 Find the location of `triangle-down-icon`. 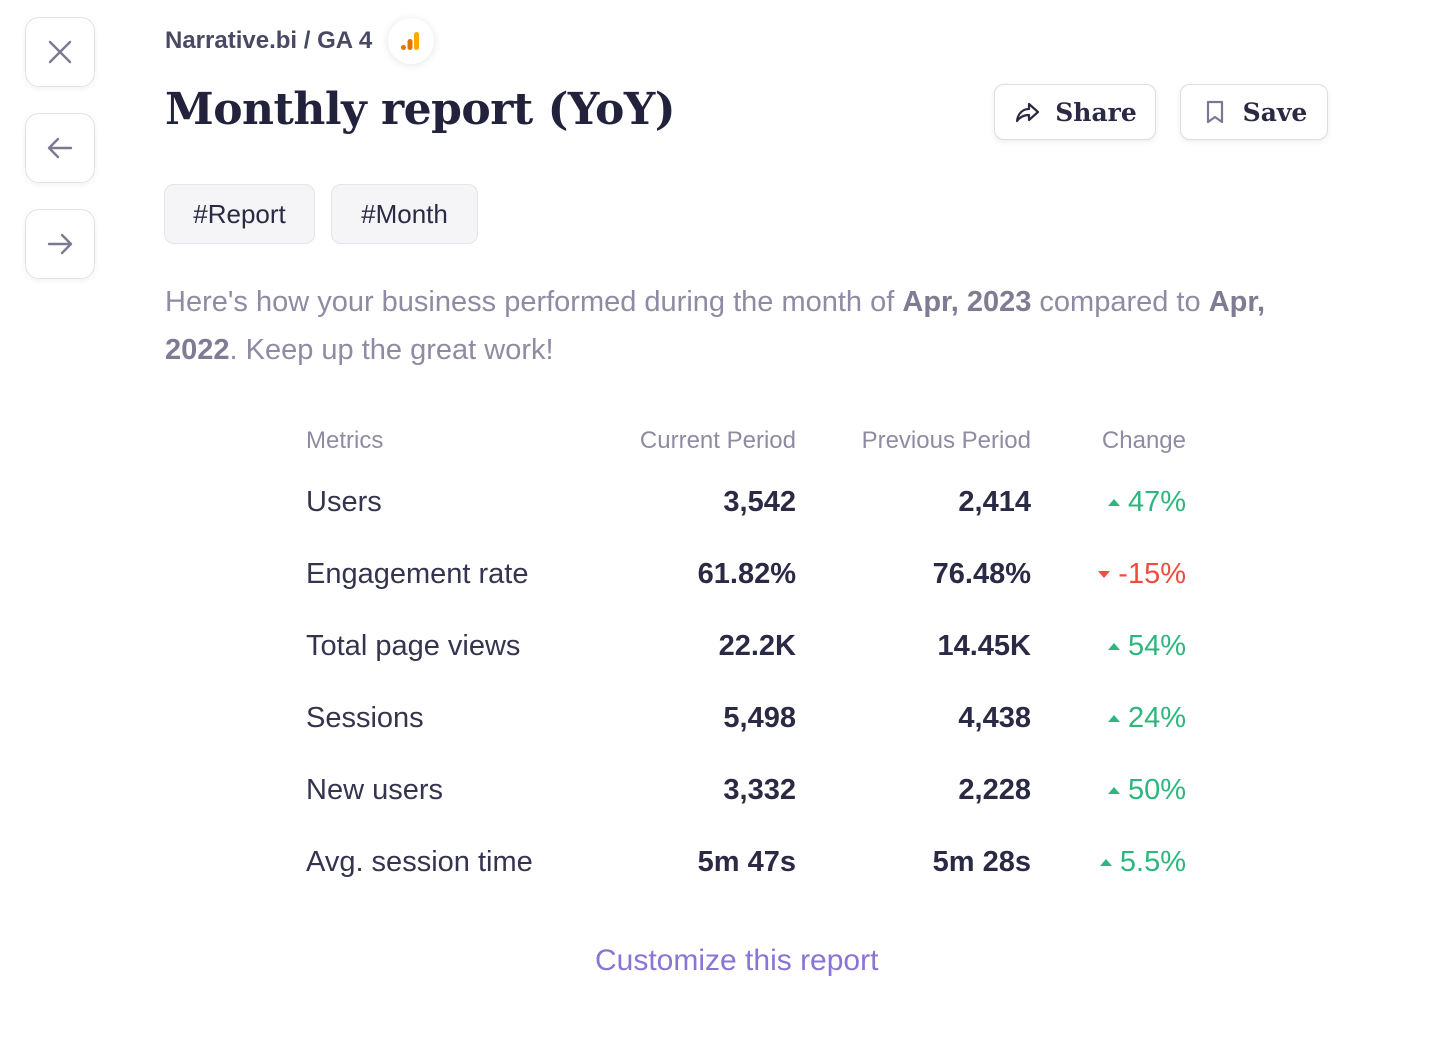

triangle-down-icon is located at coordinates (1104, 574).